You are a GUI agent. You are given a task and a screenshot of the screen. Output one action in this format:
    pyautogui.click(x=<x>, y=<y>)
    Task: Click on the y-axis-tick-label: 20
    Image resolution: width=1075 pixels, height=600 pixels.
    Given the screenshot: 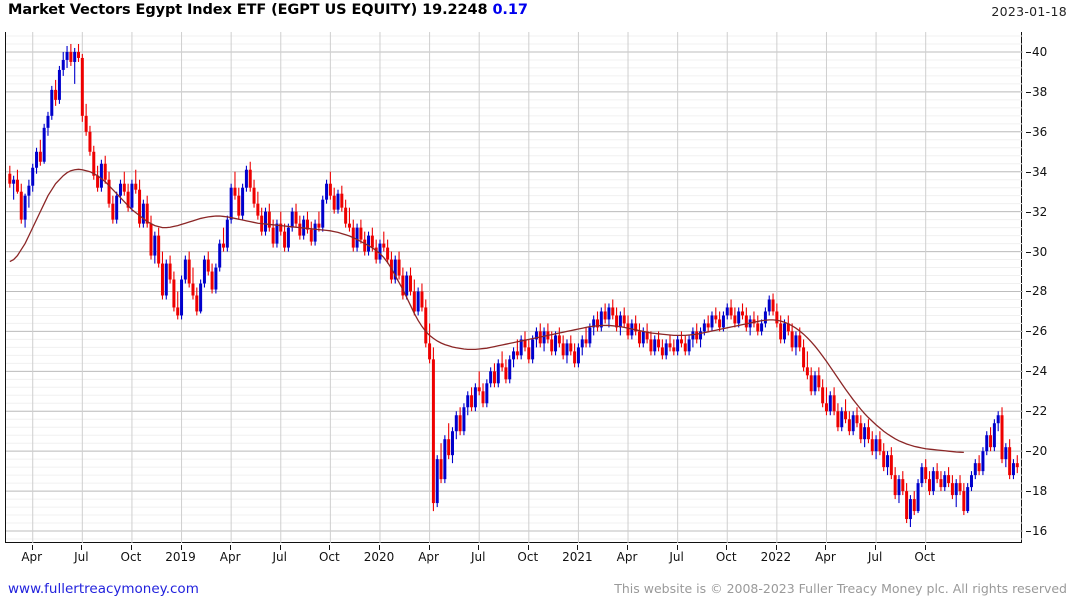 What is the action you would take?
    pyautogui.click(x=1040, y=451)
    